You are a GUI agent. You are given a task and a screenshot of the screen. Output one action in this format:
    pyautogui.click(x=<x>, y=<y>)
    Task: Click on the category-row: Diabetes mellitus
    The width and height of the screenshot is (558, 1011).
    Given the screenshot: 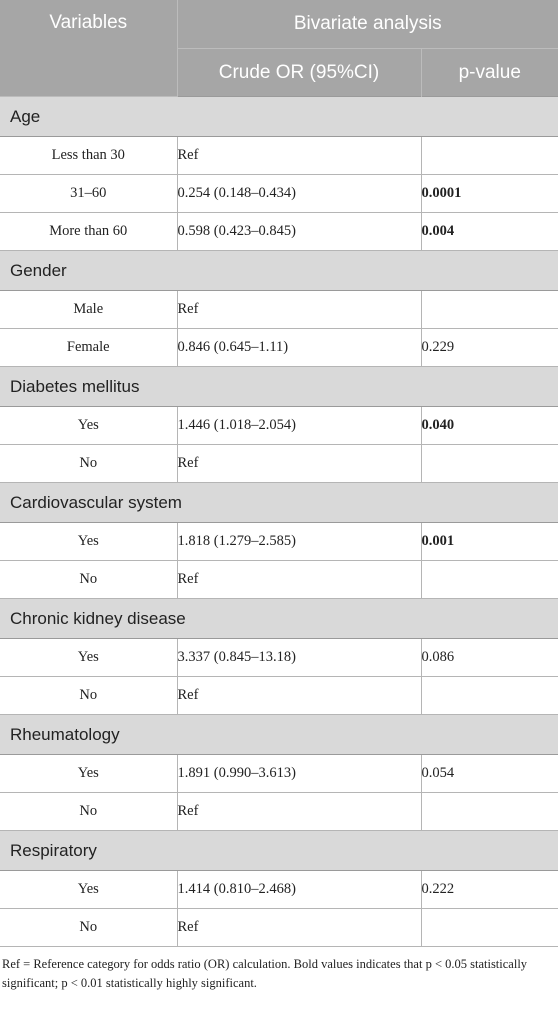 What is the action you would take?
    pyautogui.click(x=279, y=386)
    